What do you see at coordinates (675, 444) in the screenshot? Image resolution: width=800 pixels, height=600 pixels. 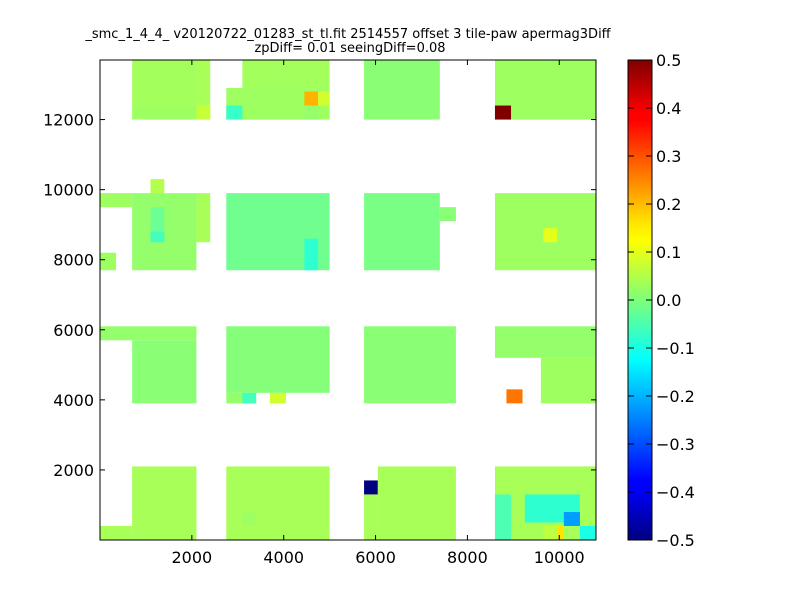 I see `colorbar-tick-label-8: −0.3` at bounding box center [675, 444].